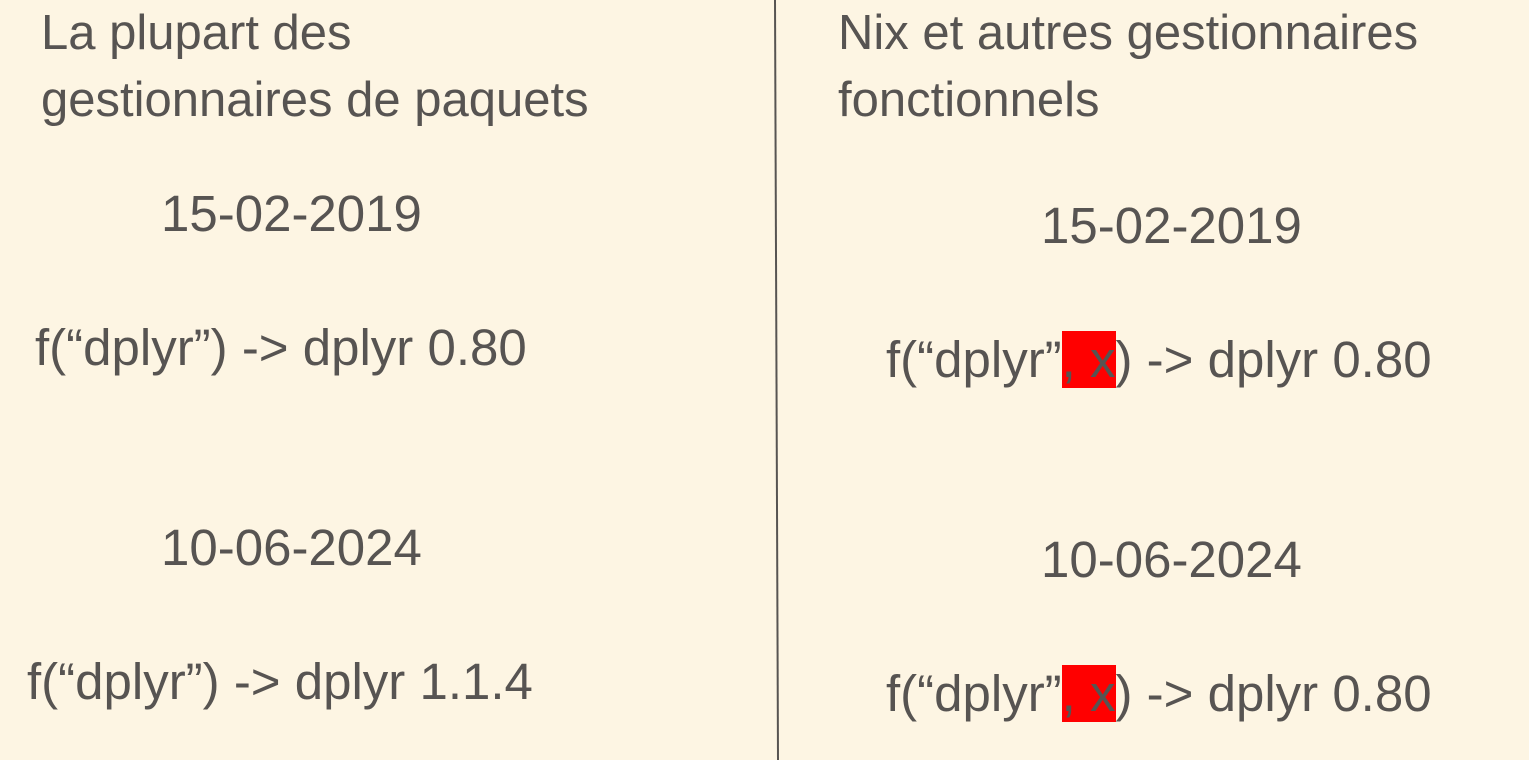  I want to click on right-date-1: 15-02-2019, so click(1171, 225).